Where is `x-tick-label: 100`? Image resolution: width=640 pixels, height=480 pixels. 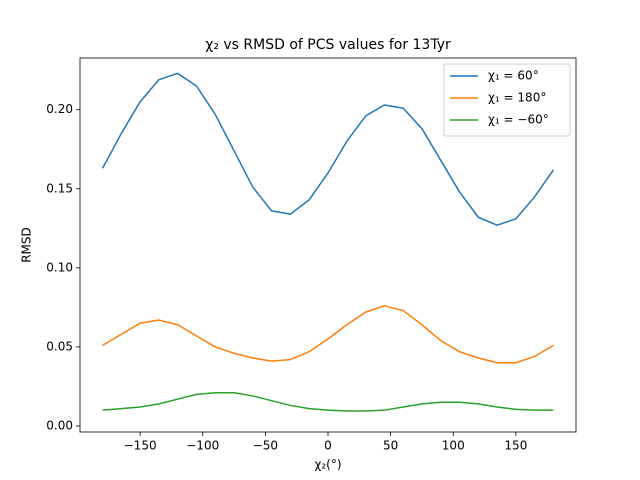 x-tick-label: 100 is located at coordinates (453, 446).